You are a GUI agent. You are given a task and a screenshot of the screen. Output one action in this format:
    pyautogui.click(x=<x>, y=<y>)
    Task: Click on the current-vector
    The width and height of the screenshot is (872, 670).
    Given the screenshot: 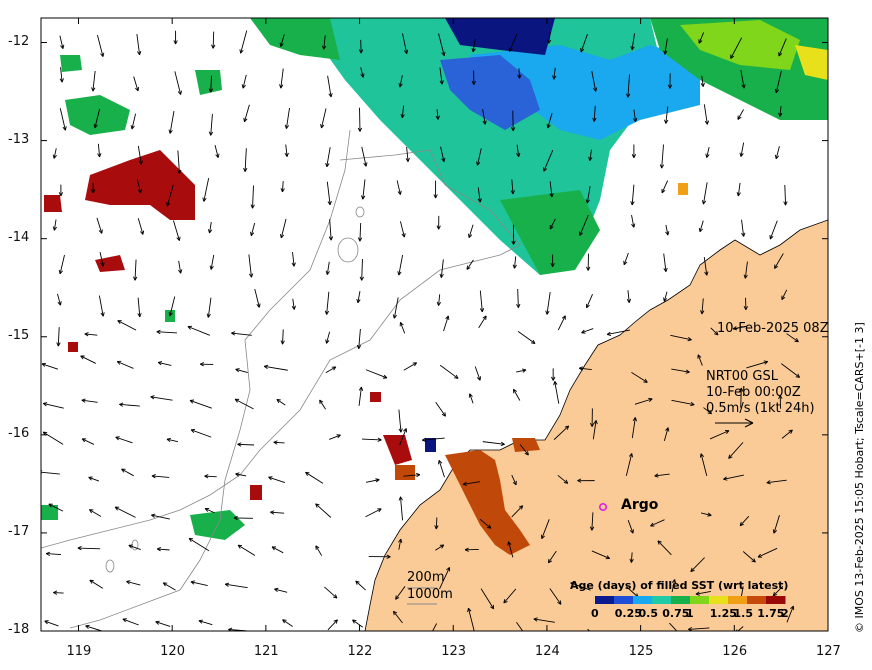 What is the action you would take?
    pyautogui.click(x=213, y=40)
    